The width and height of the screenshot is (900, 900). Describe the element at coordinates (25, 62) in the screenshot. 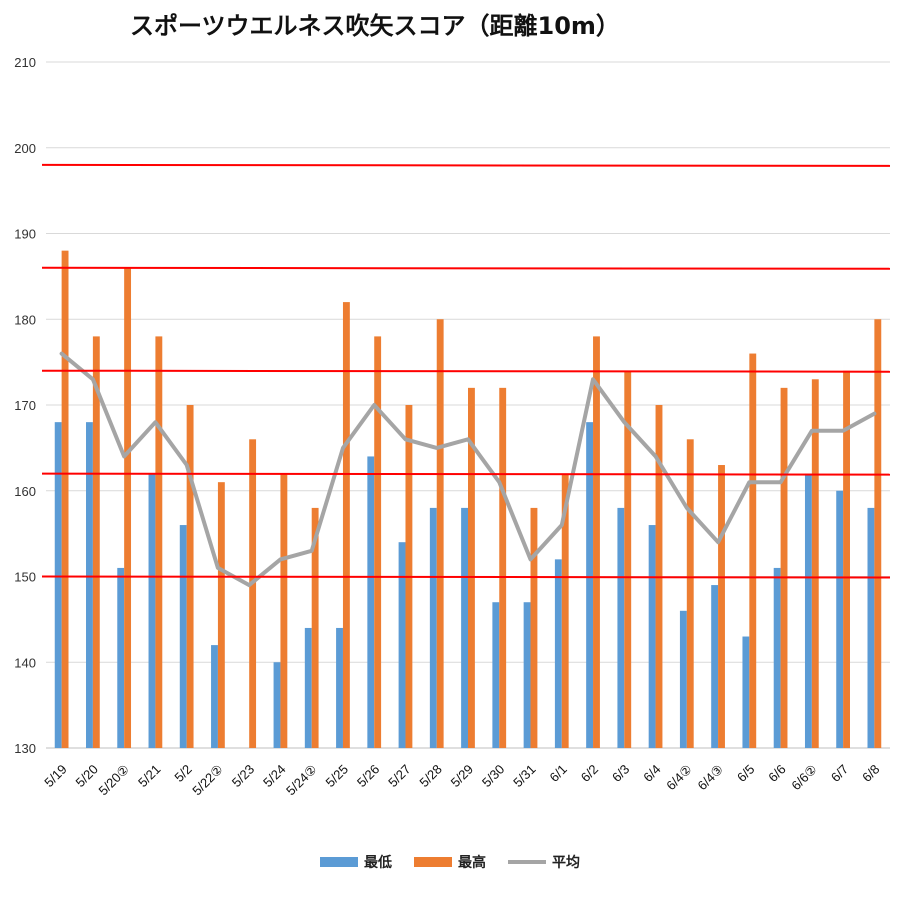

I see `y-tick-label: 210` at that location.